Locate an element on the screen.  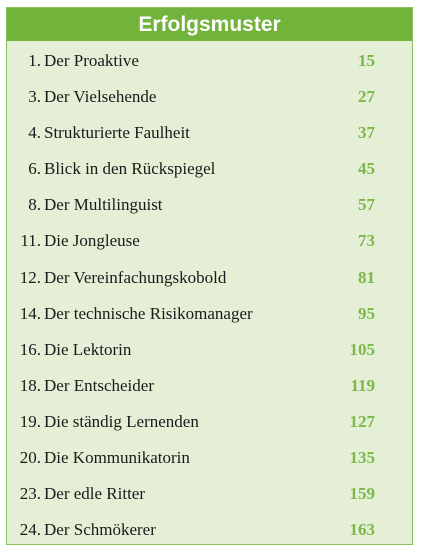
entry-number: 4. is located at coordinates (34, 133).